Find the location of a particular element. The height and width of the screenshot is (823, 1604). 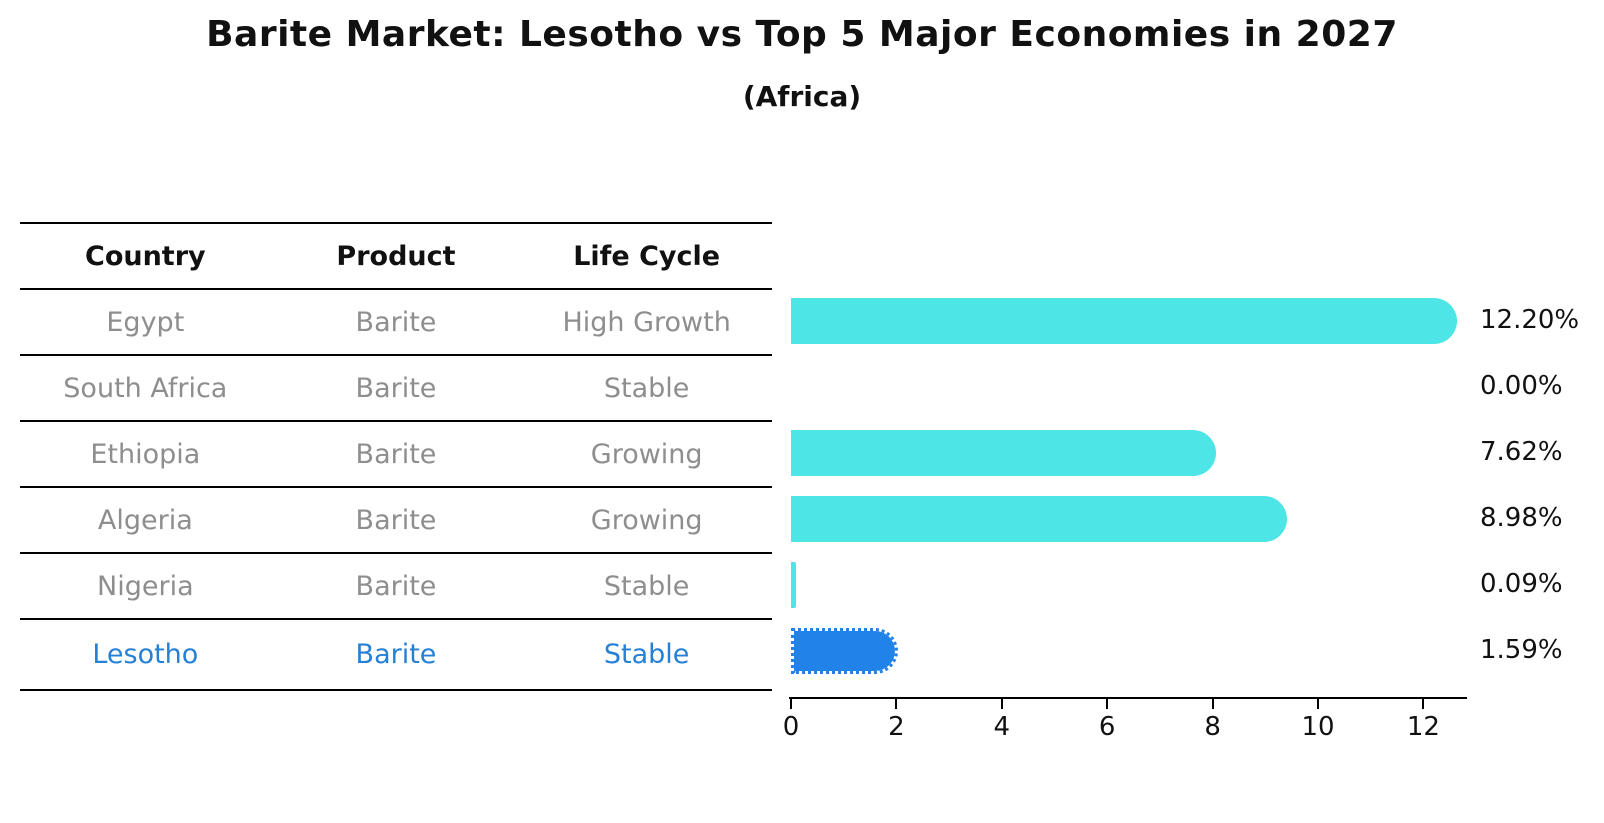

x-tick-label: 12 is located at coordinates (1423, 727).